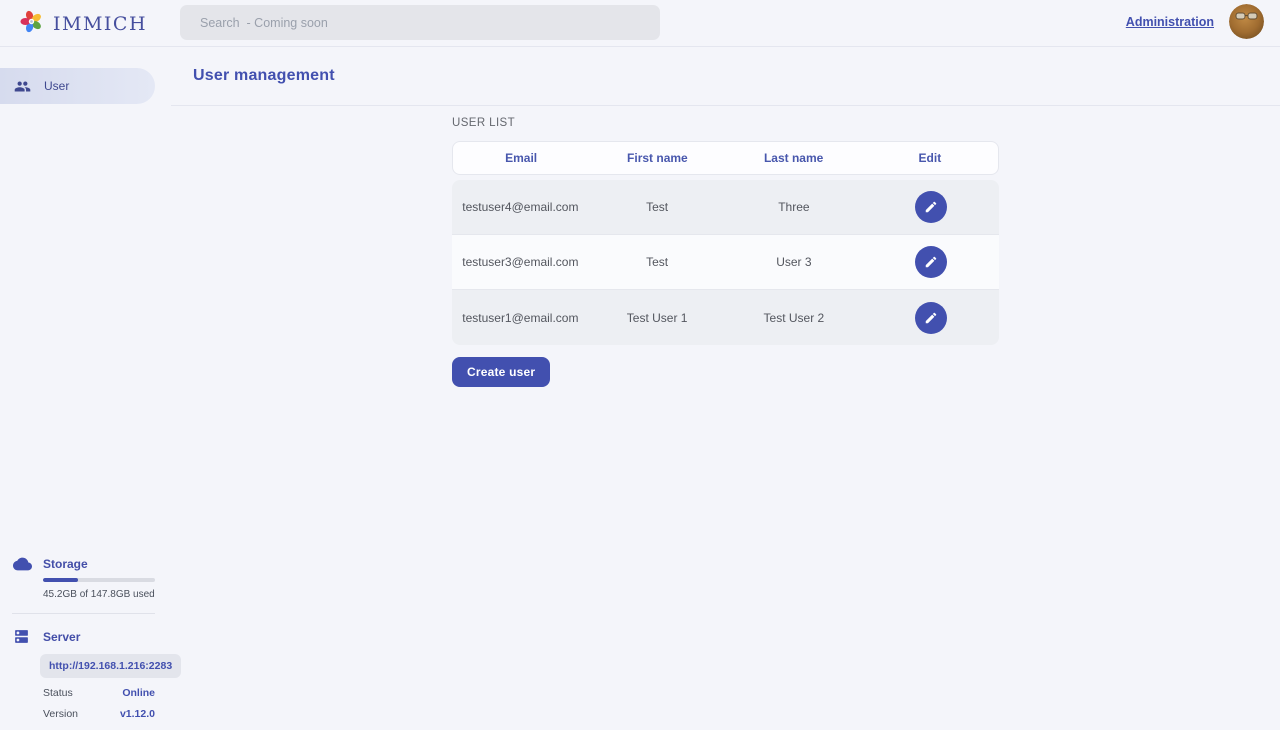 Image resolution: width=1280 pixels, height=730 pixels. I want to click on cell-first-name: Test User 1, so click(657, 317).